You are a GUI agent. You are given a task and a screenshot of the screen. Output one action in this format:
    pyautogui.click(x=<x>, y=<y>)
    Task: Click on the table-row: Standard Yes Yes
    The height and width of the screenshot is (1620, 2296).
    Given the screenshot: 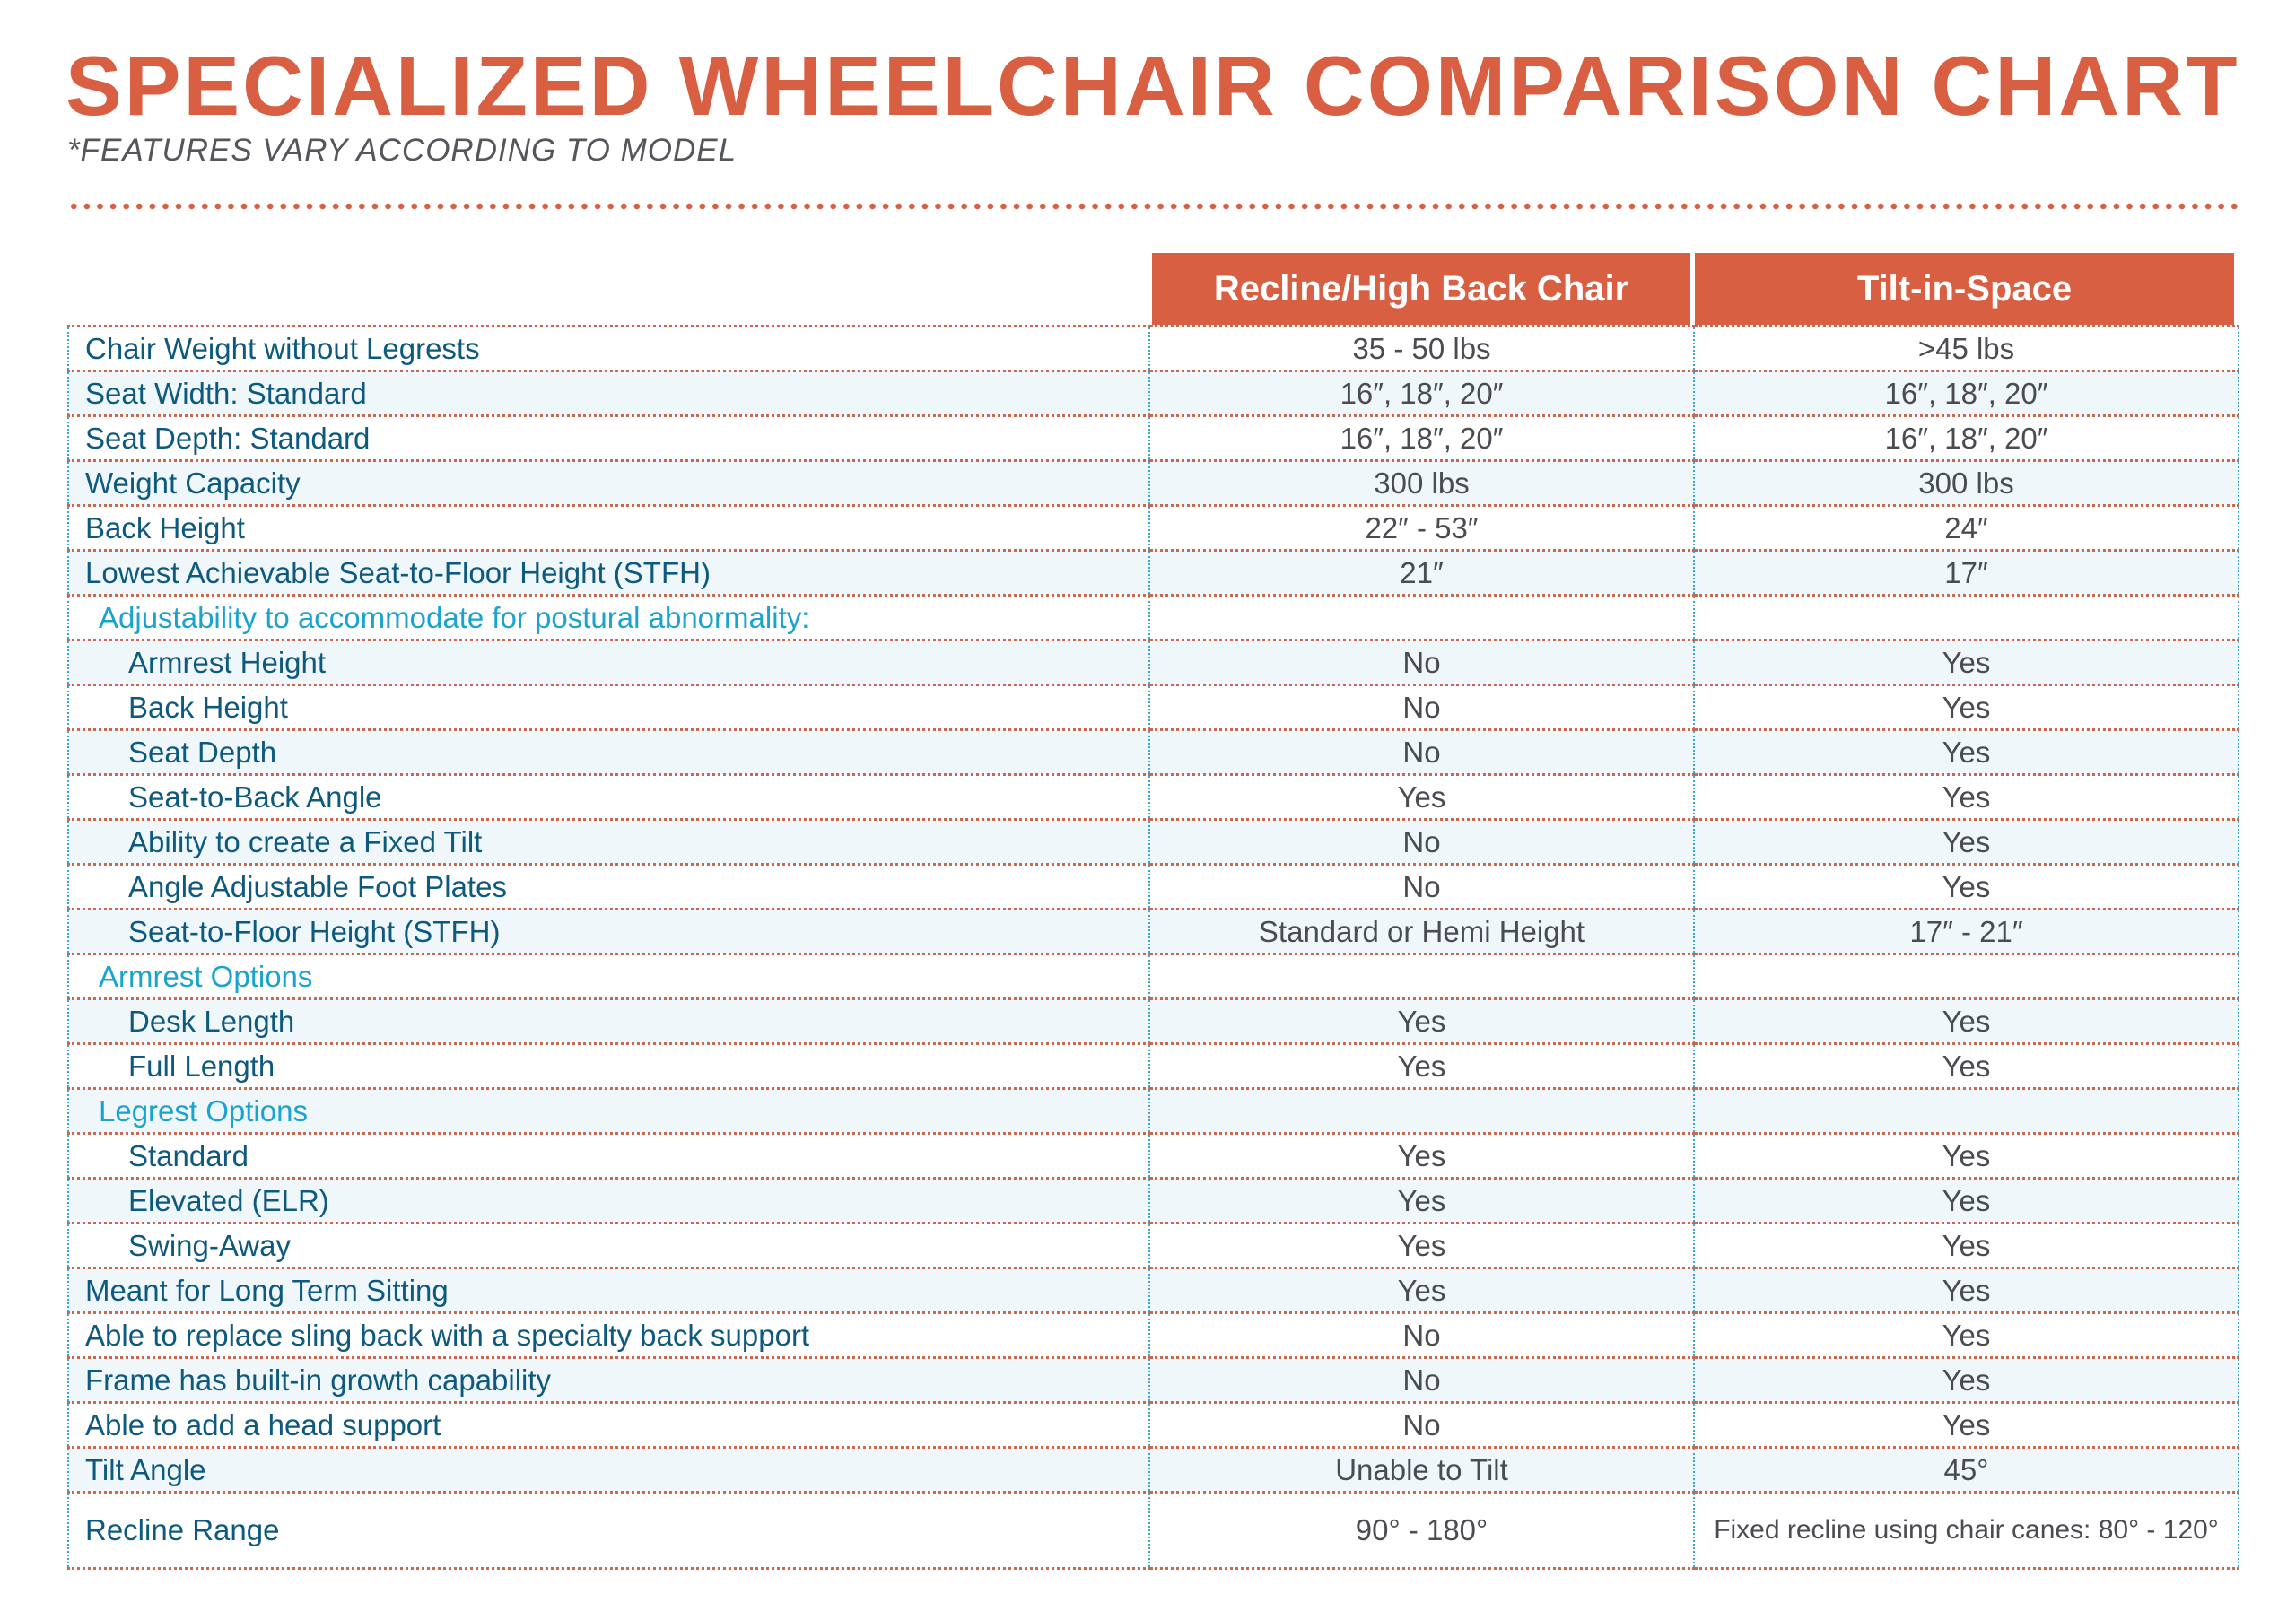 What is the action you would take?
    pyautogui.click(x=1153, y=1155)
    